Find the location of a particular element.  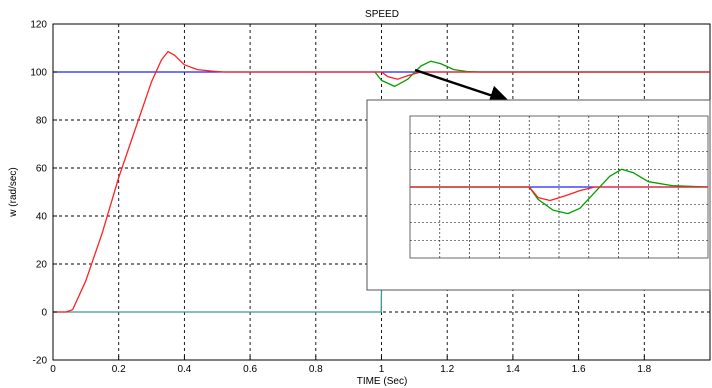

chart-title: SPEED is located at coordinates (382, 14).